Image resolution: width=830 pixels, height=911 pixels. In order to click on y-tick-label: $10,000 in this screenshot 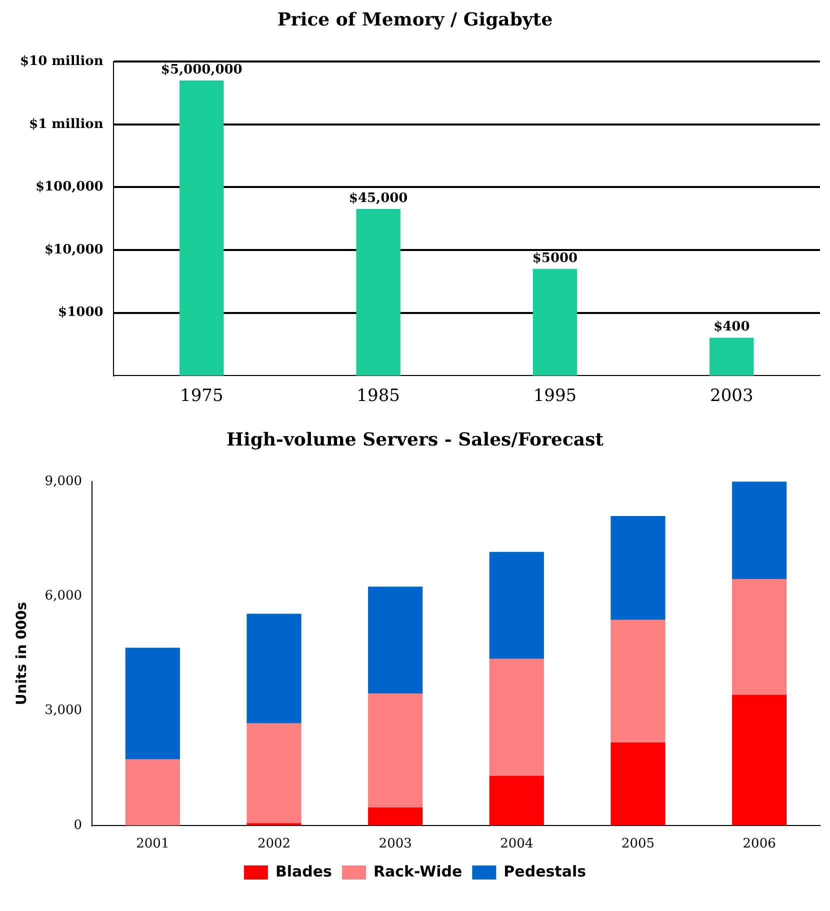, I will do `click(74, 250)`.